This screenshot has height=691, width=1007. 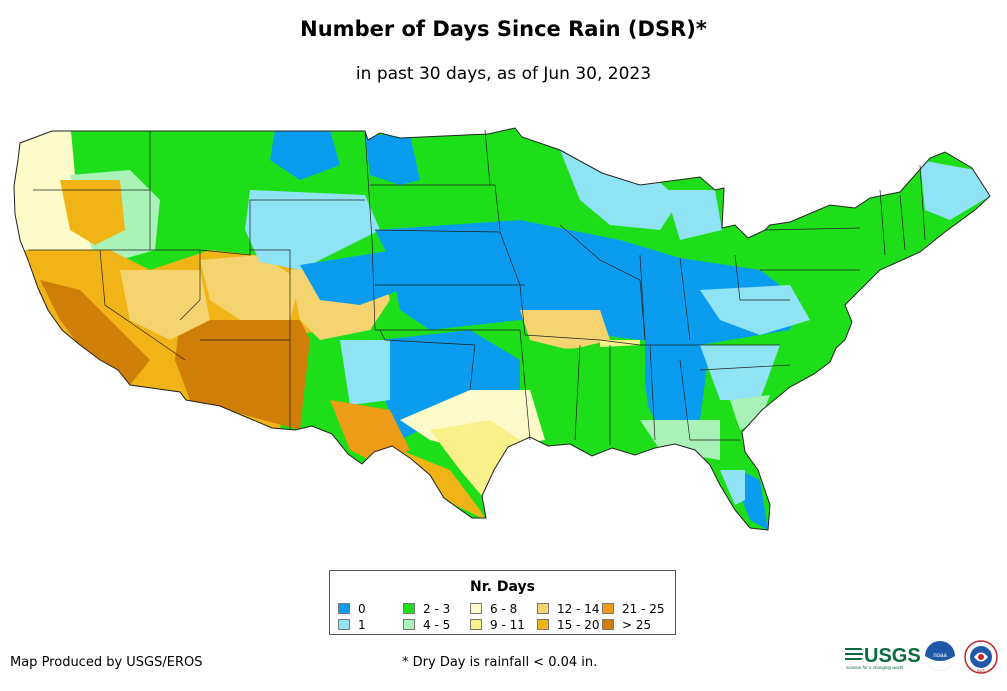 I want to click on noaa-logo: noaa, so click(x=940, y=656).